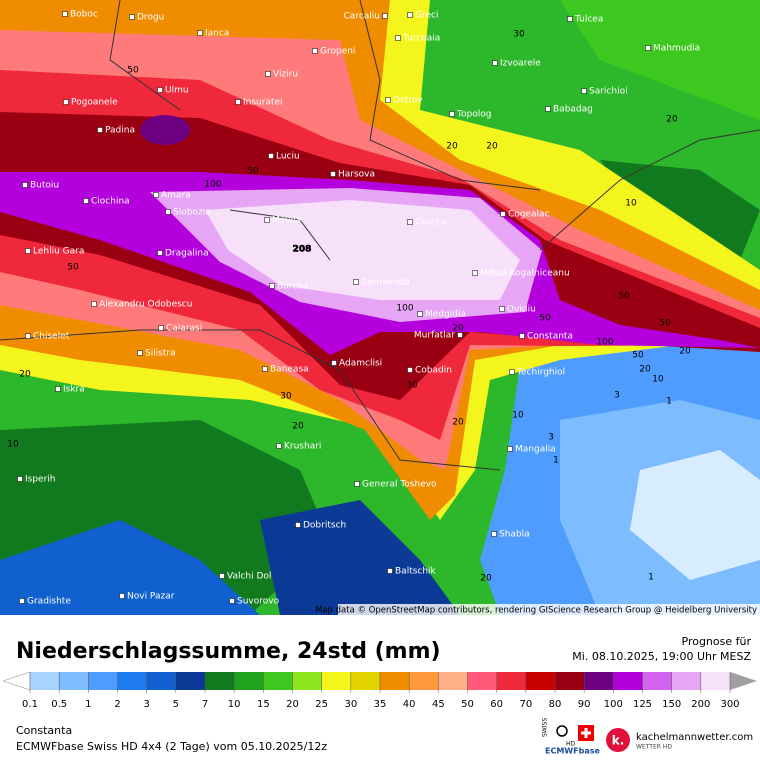 Image resolution: width=760 pixels, height=760 pixels. I want to click on city-label: Dragalina, so click(187, 254).